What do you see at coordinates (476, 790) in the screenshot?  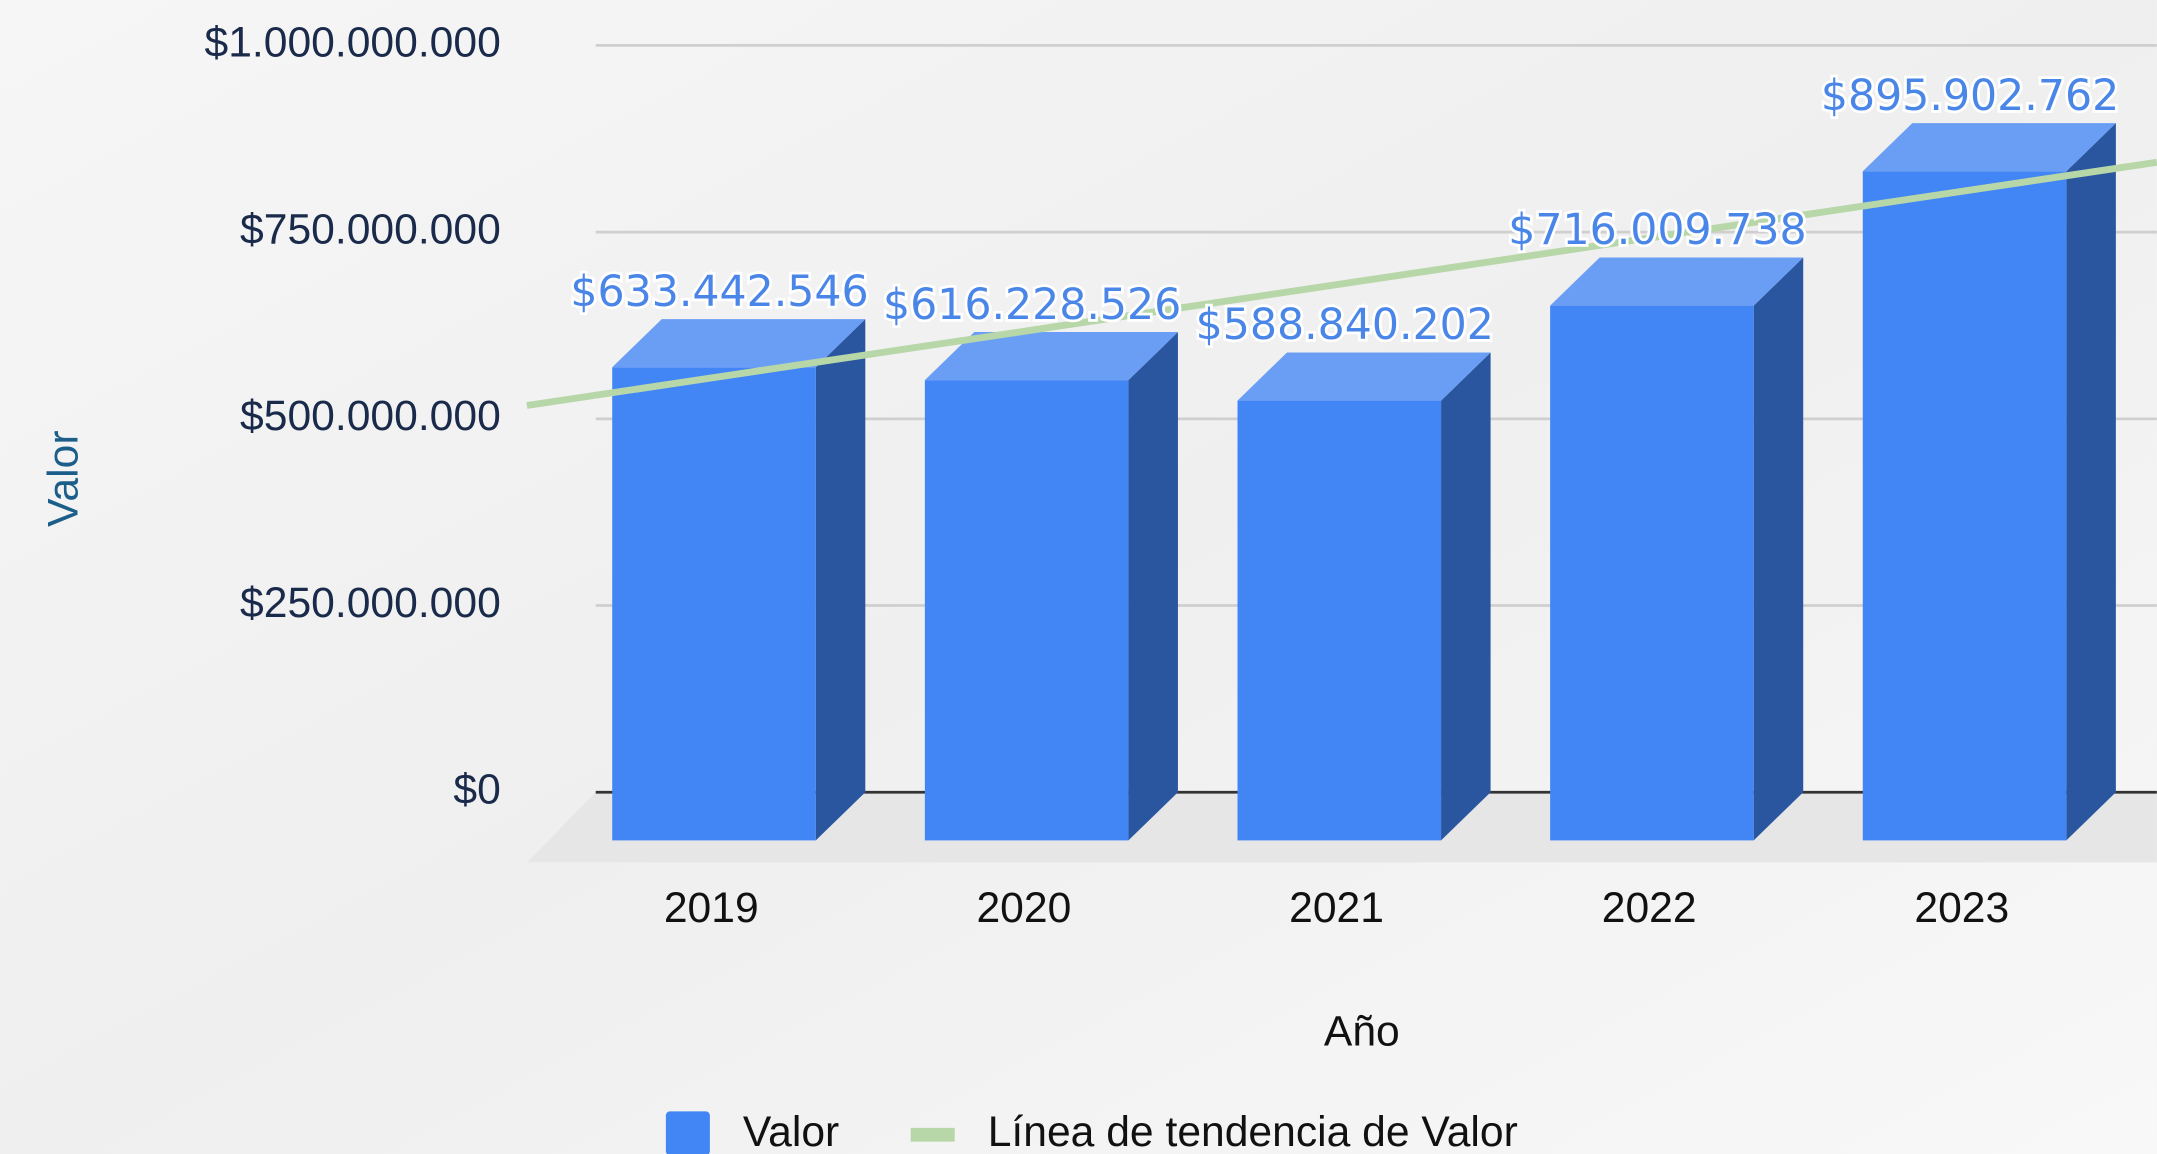 I see `y-tick-label: $0` at bounding box center [476, 790].